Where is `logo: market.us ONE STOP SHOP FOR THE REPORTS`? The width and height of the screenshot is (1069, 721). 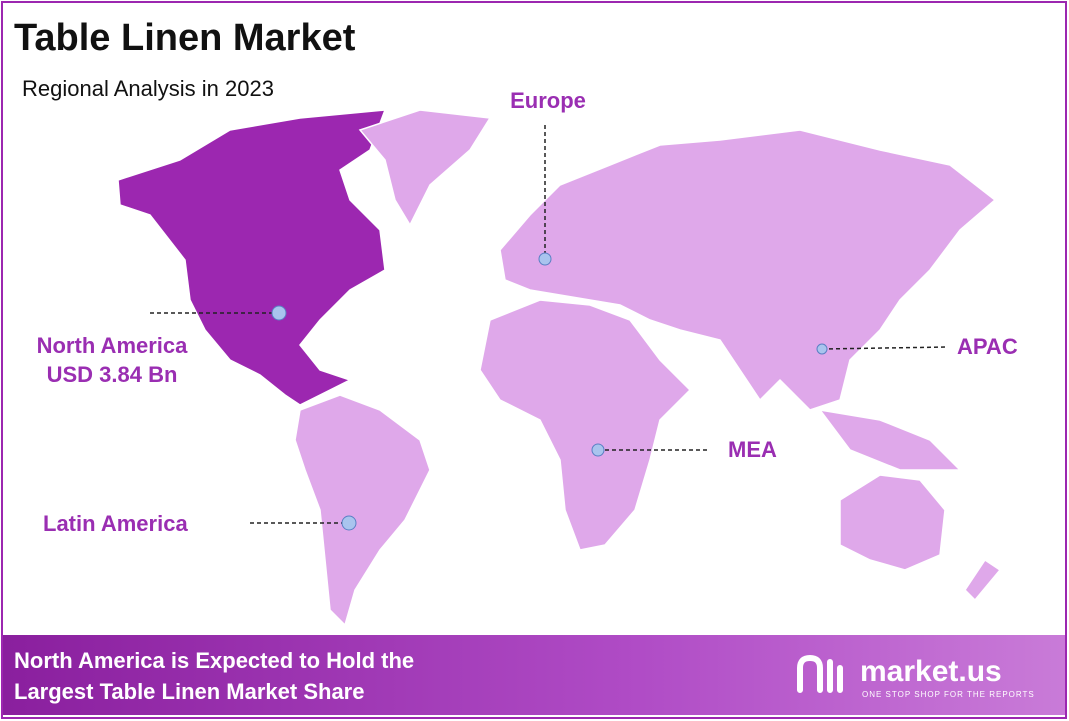 logo: market.us ONE STOP SHOP FOR THE REPORTS is located at coordinates (916, 676).